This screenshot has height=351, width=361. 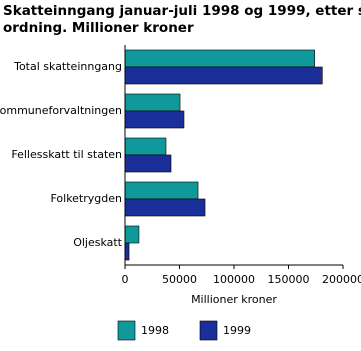 I want to click on x-axis-label: Millioner kroner, so click(x=234, y=299).